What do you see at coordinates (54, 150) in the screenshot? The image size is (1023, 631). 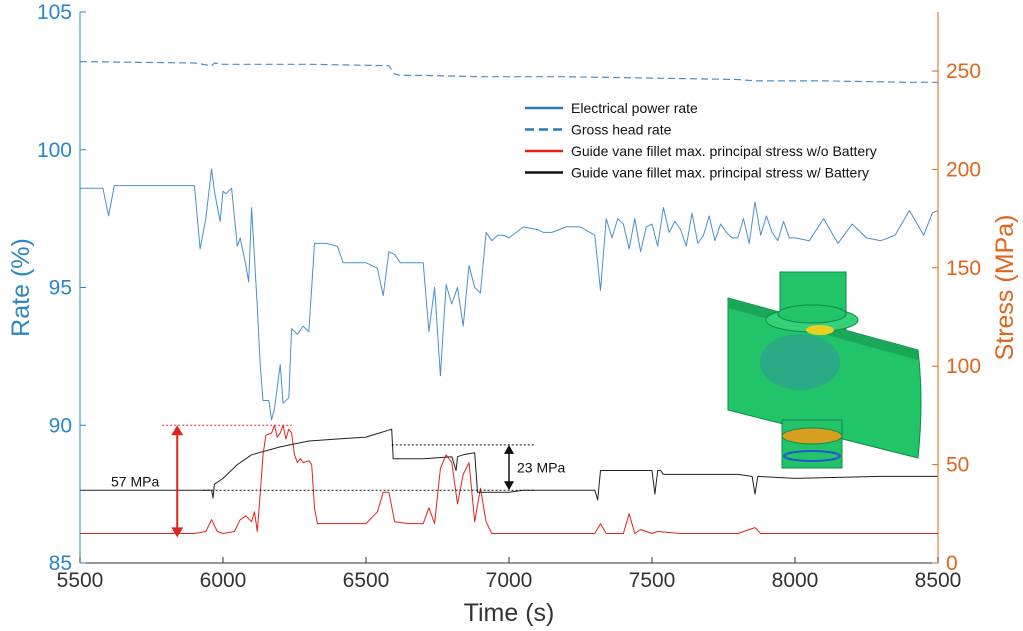 I see `left-y-tick-label: 100` at bounding box center [54, 150].